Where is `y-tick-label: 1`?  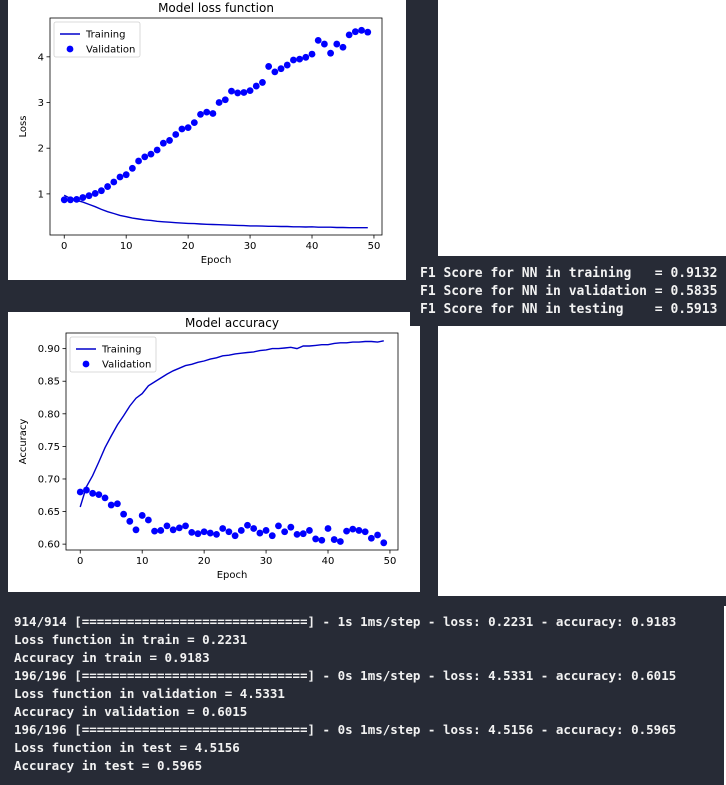 y-tick-label: 1 is located at coordinates (41, 194).